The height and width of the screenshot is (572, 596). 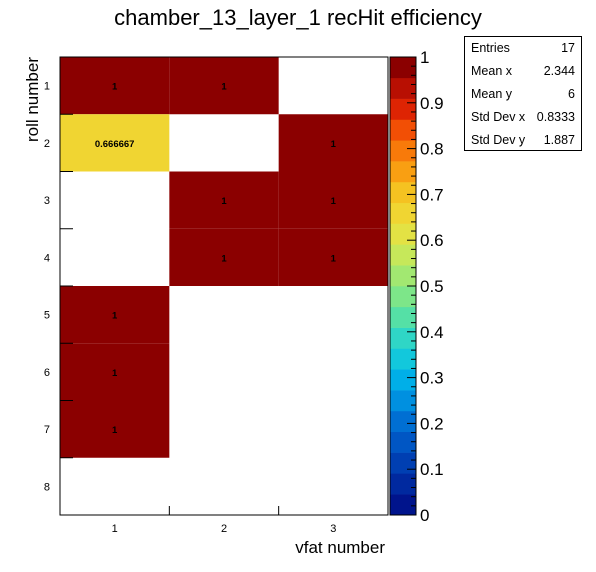 I want to click on color-scale: 0 0.1 0.2 0.3 0.4 0.5 0.6 0.7 0.8 0.9 1, so click(x=416, y=286).